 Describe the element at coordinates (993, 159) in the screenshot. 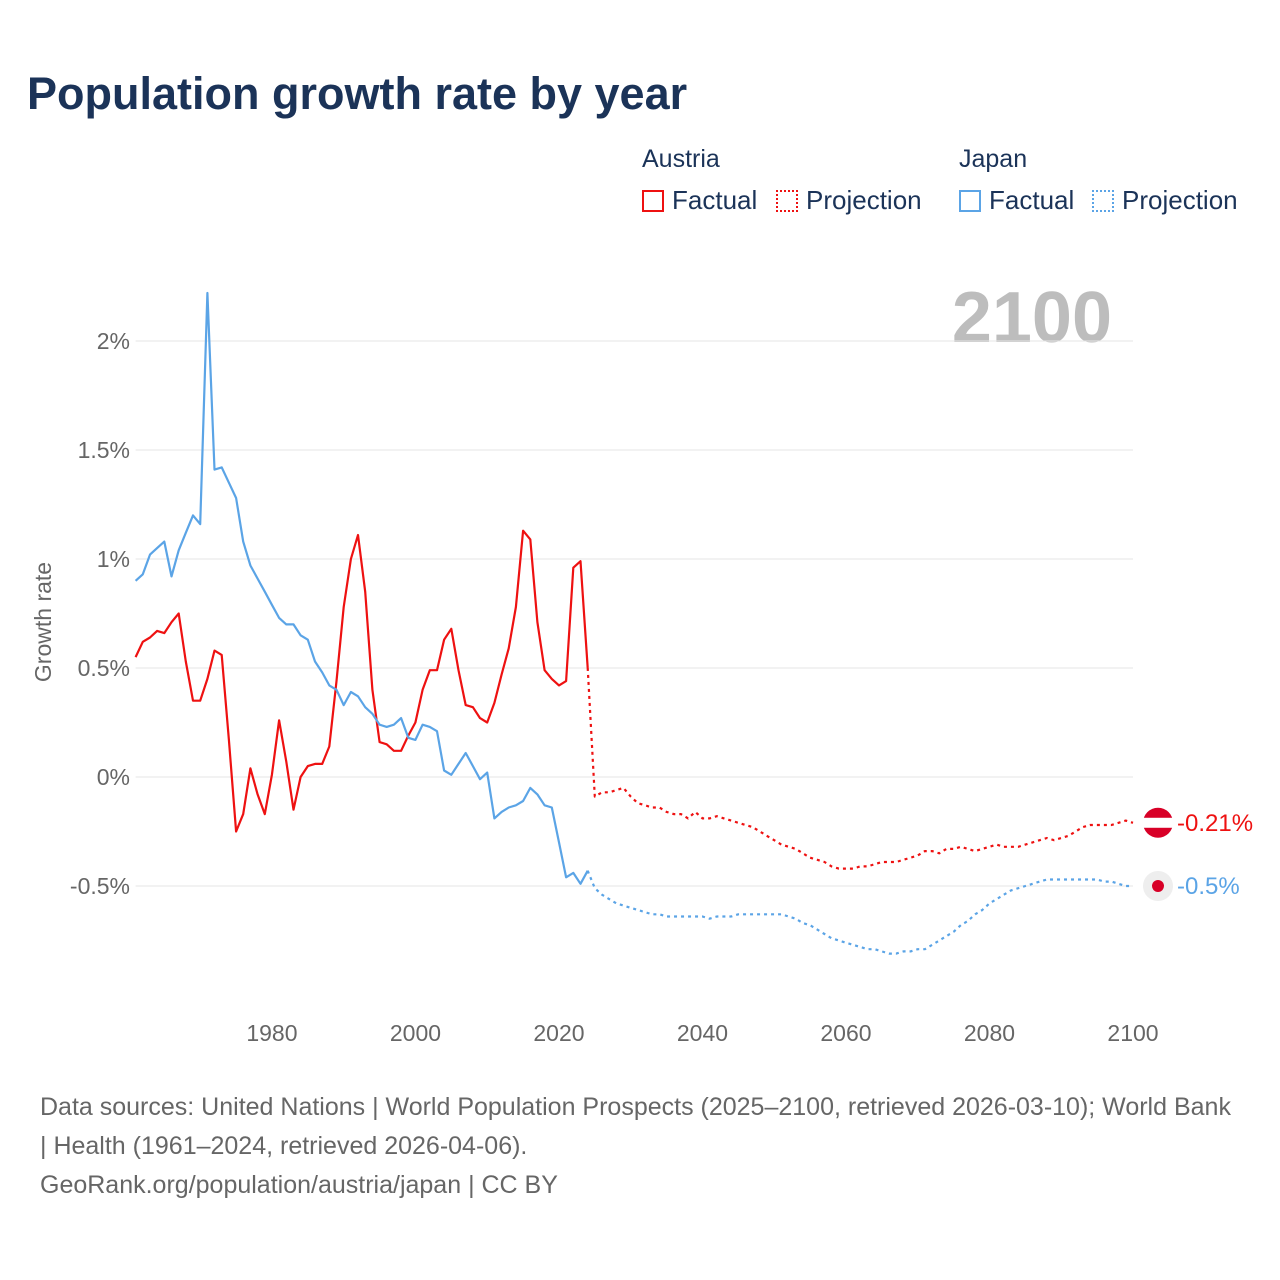

I see `legend-japan-title: Japan` at that location.